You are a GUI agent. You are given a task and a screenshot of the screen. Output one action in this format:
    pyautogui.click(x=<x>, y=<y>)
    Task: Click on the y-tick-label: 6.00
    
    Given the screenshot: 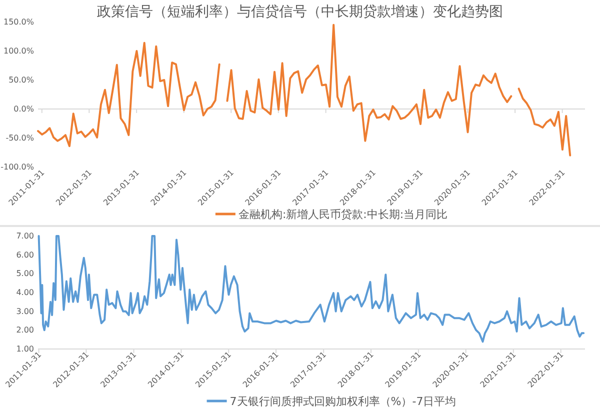 What is the action you would take?
    pyautogui.click(x=25, y=255)
    